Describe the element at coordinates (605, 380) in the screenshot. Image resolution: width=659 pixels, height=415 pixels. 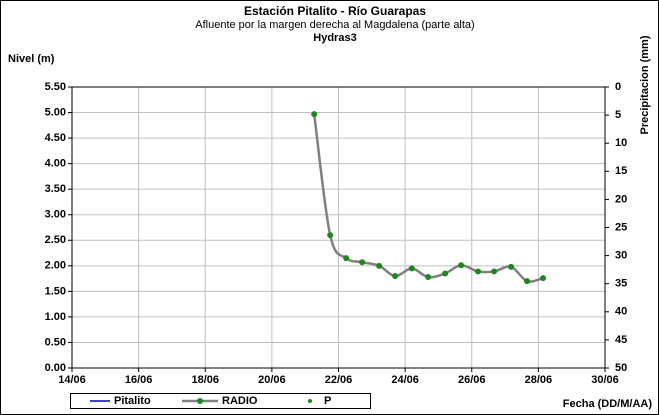
I see `x-tick-label: 30/06` at that location.